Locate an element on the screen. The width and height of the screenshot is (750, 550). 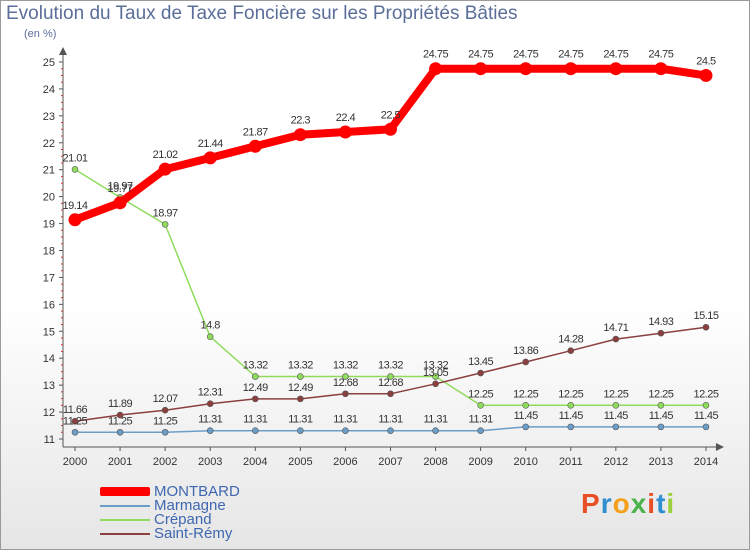
y-tick-label: 18 is located at coordinates (49, 251).